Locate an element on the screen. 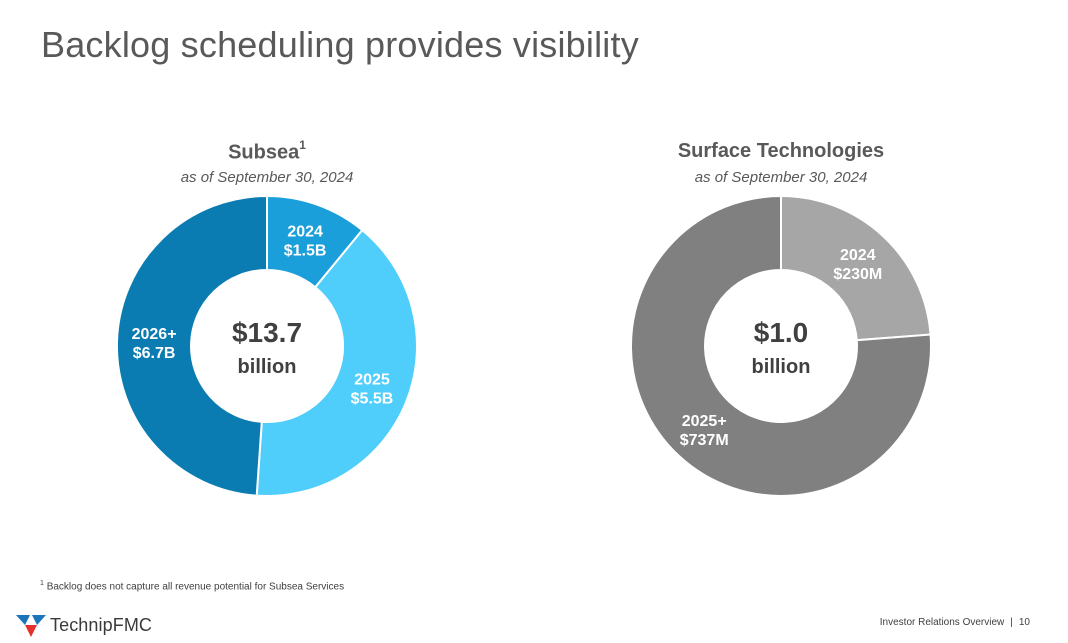 Image resolution: width=1068 pixels, height=643 pixels. chart-title: Surface Technologies is located at coordinates (781, 151).